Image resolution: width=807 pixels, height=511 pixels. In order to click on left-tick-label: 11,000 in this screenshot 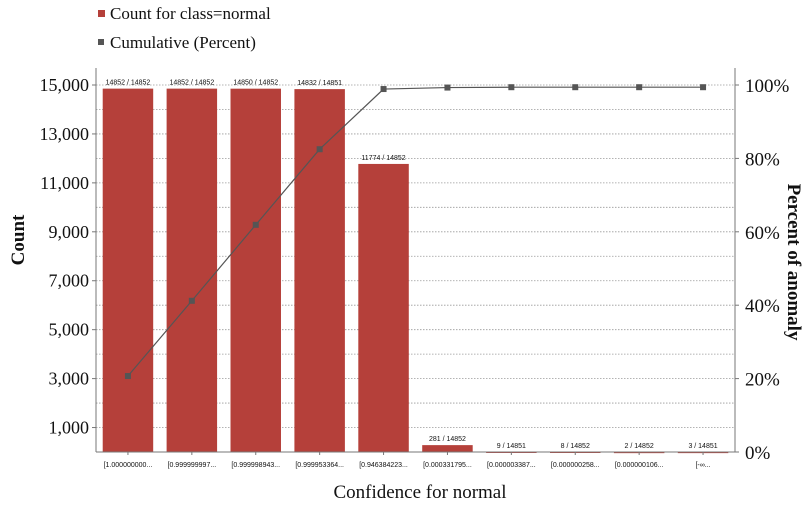, I will do `click(64, 183)`.